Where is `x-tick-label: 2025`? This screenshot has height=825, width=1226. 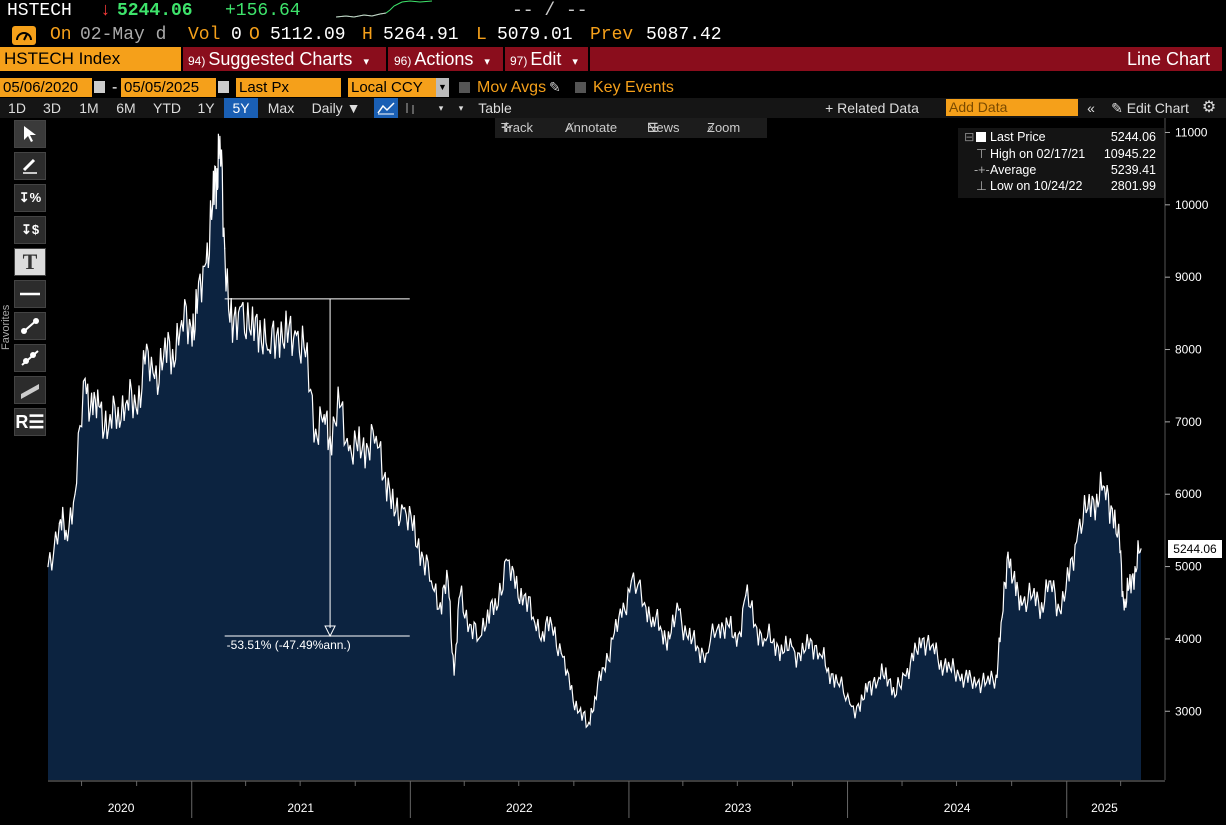 x-tick-label: 2025 is located at coordinates (1104, 808).